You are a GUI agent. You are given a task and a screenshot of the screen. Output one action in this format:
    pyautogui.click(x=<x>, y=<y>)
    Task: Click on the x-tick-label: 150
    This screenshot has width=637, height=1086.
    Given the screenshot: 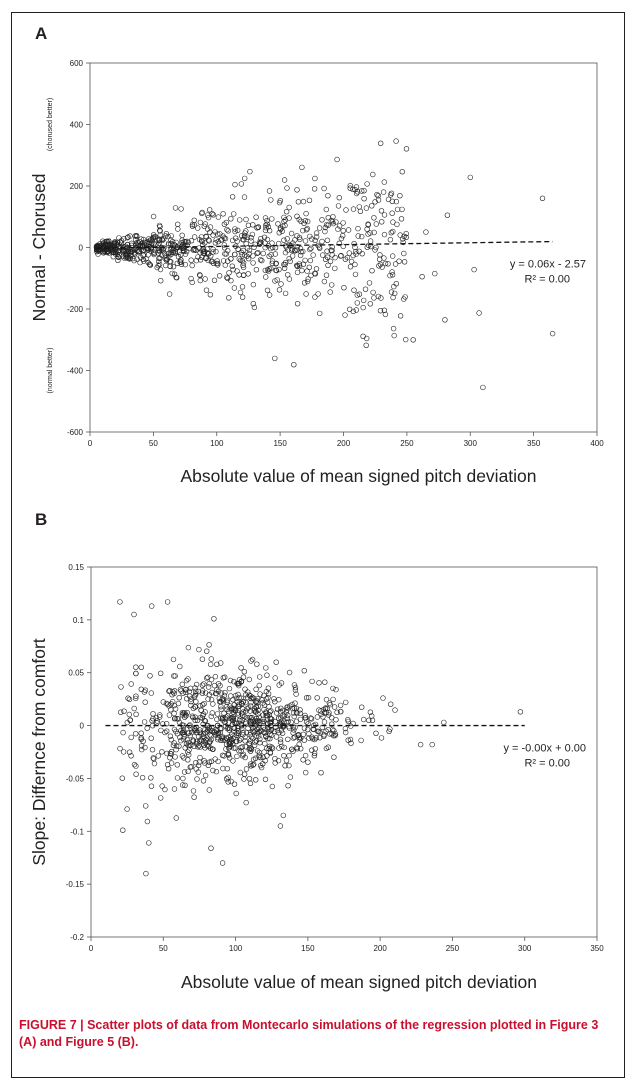 What is the action you would take?
    pyautogui.click(x=280, y=443)
    